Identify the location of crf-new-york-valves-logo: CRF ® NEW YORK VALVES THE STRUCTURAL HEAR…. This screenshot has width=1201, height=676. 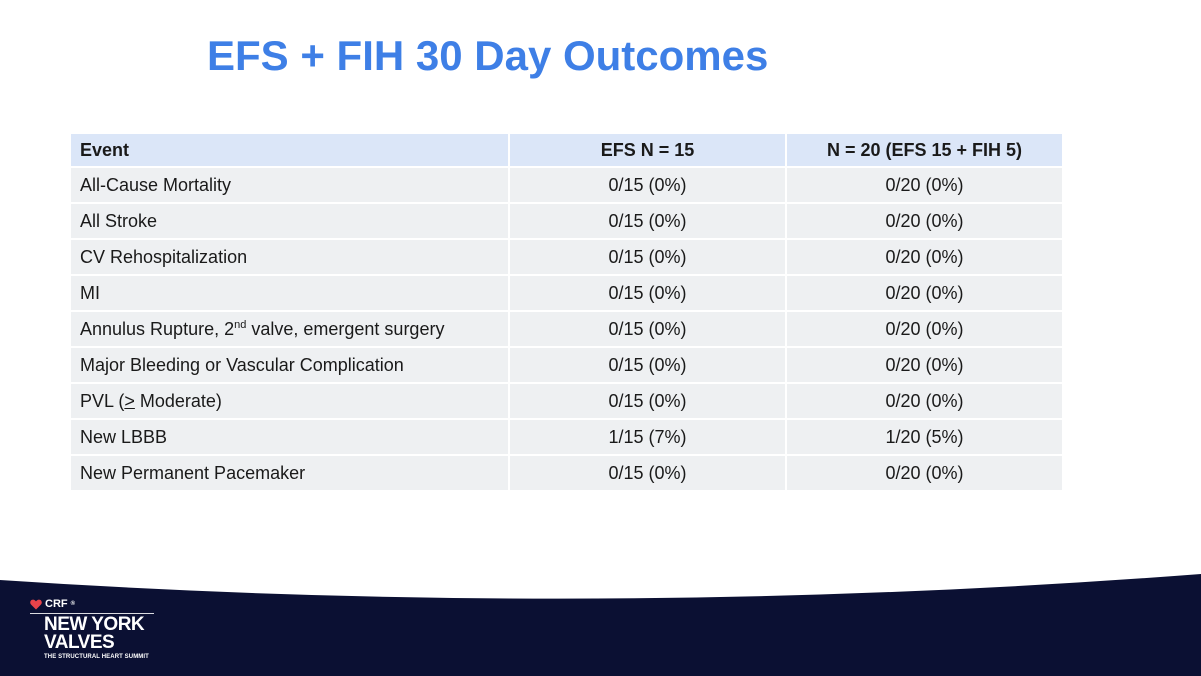
(92, 629).